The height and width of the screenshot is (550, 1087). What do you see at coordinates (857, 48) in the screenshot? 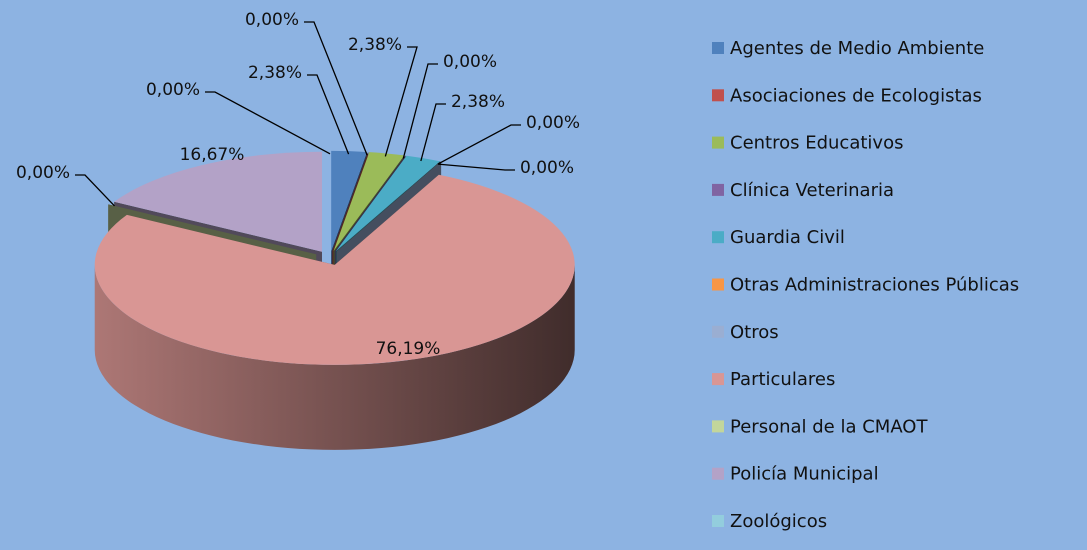
I see `legend-label: Agentes de Medio Ambiente` at bounding box center [857, 48].